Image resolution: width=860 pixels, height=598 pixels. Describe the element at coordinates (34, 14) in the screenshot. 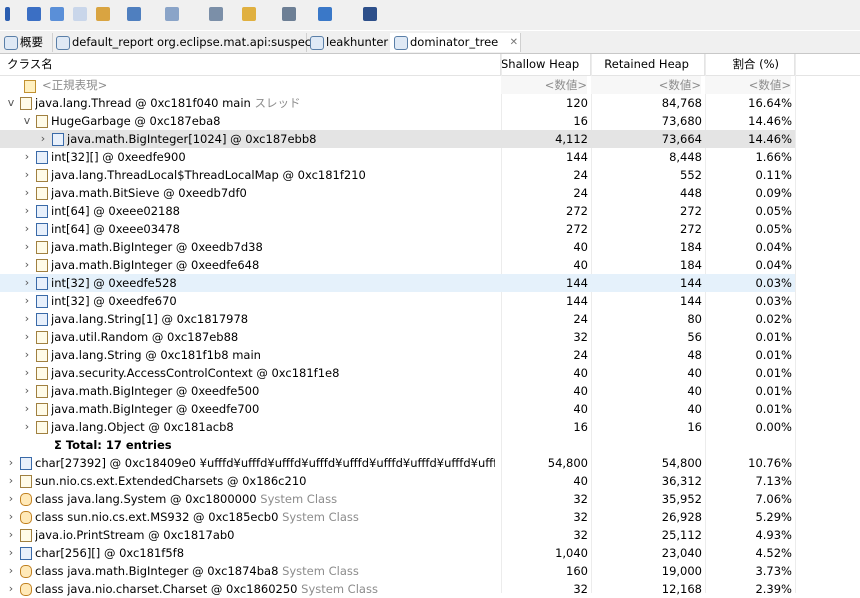

I see `histogram-button` at that location.